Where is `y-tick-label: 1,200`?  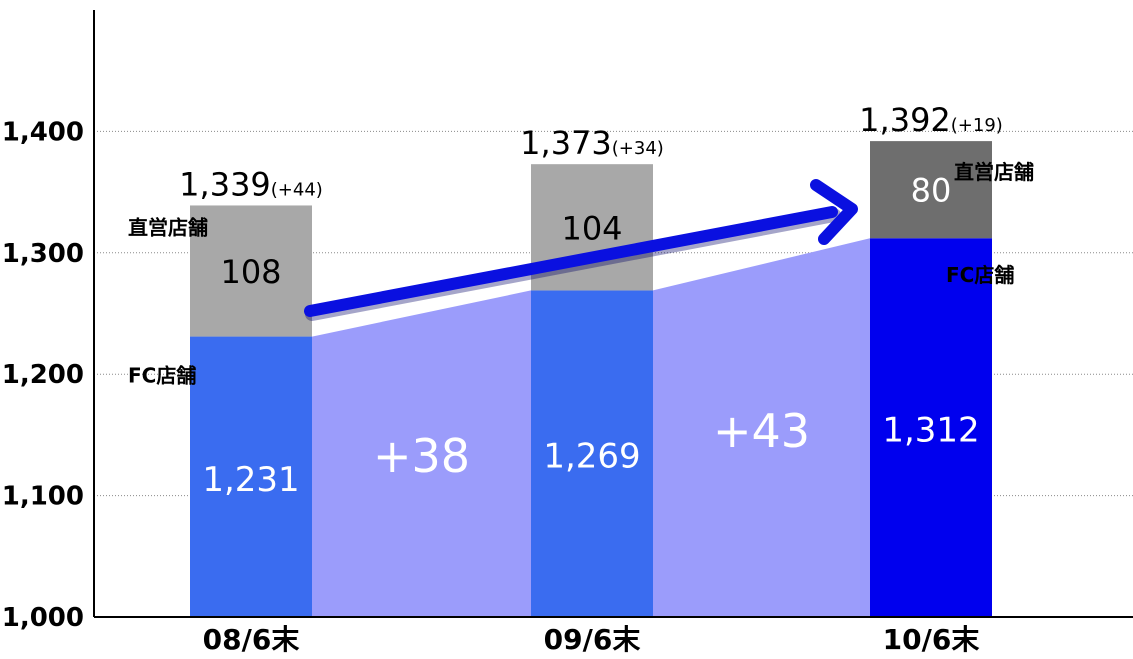
y-tick-label: 1,200 is located at coordinates (43, 375).